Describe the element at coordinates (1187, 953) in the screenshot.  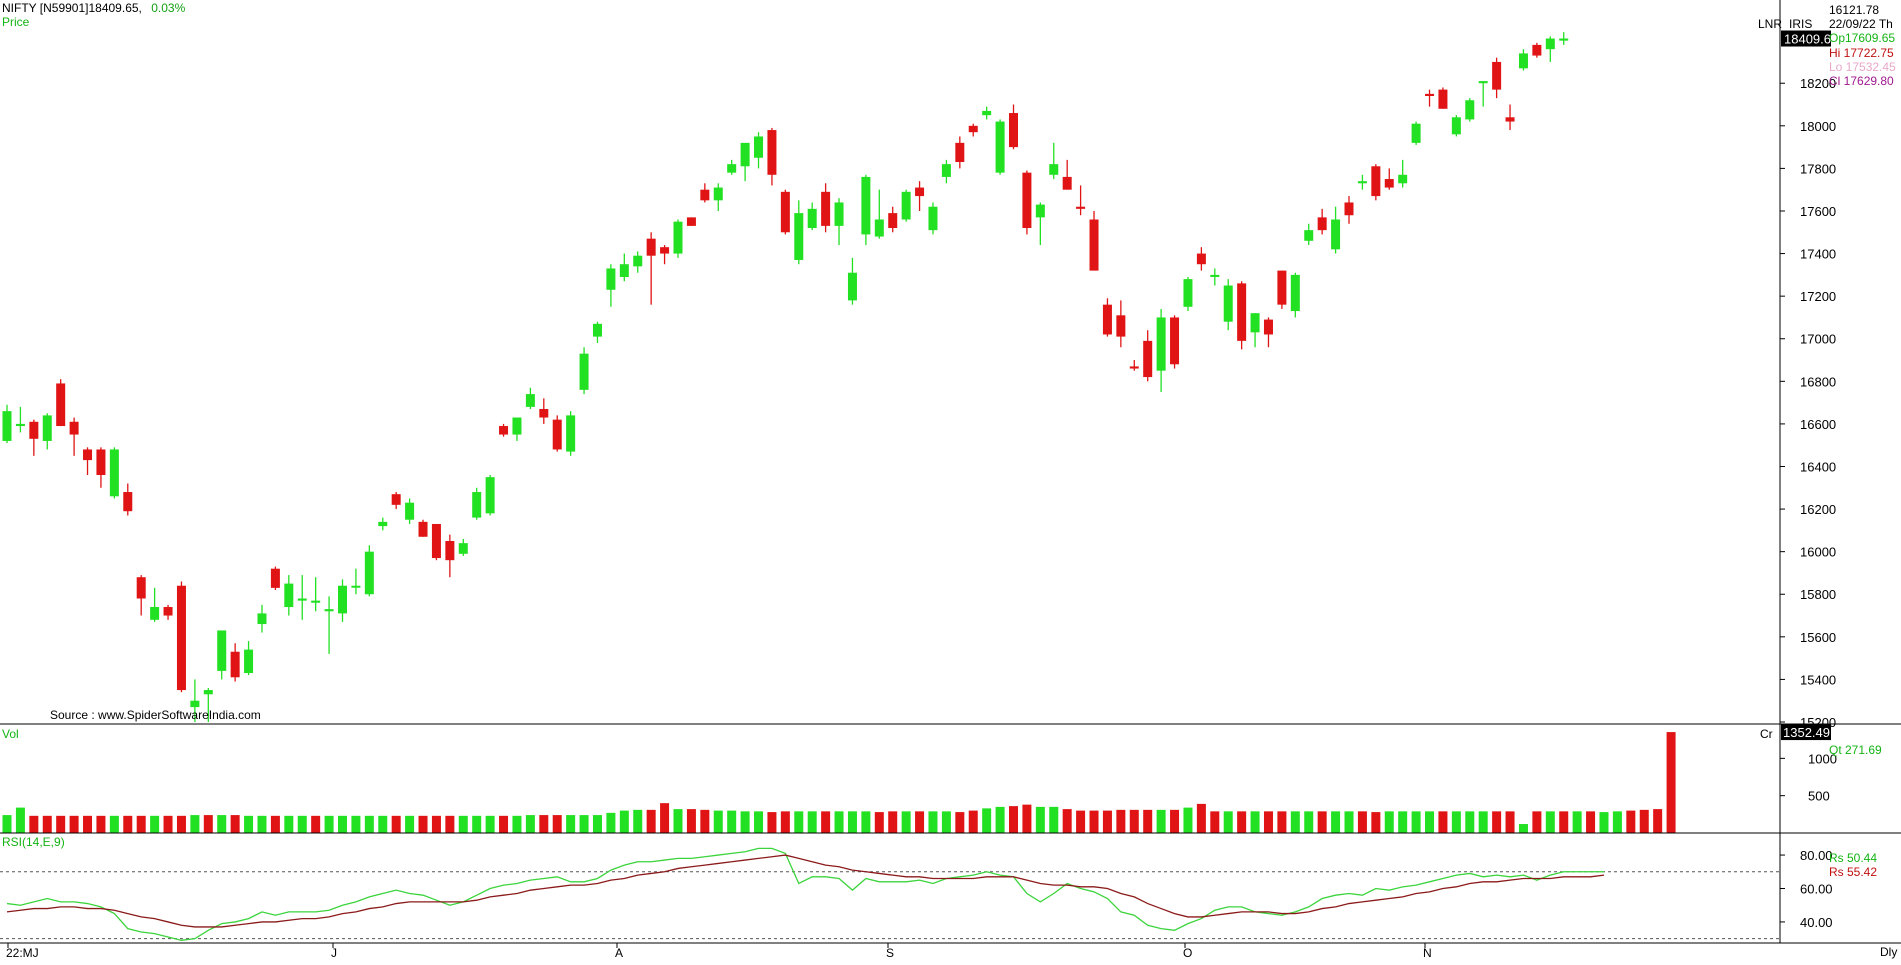
I see `x-month-label: O` at that location.